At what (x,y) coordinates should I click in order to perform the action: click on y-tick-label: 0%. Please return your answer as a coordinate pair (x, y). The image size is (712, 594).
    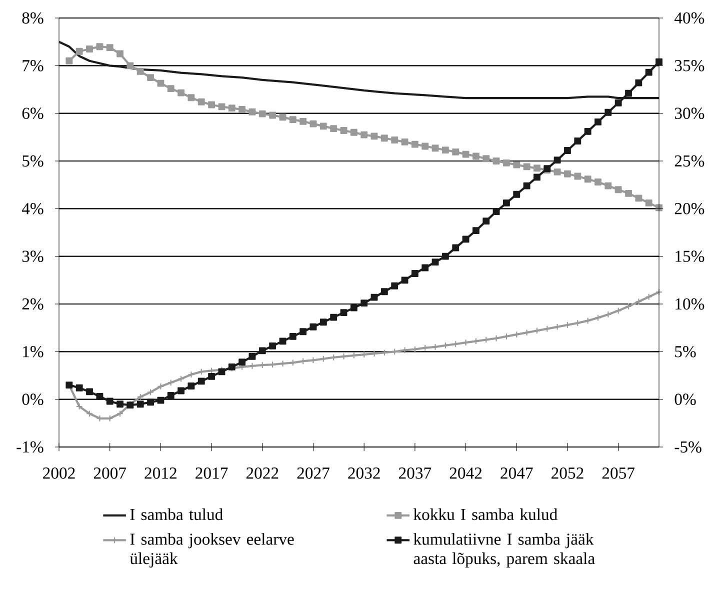
    Looking at the image, I should click on (33, 399).